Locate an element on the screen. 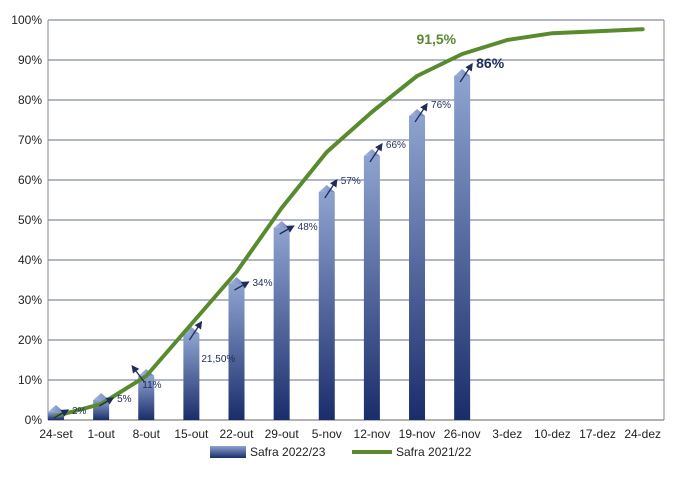 Image resolution: width=675 pixels, height=481 pixels. x-tick-label: 26-nov is located at coordinates (462, 434).